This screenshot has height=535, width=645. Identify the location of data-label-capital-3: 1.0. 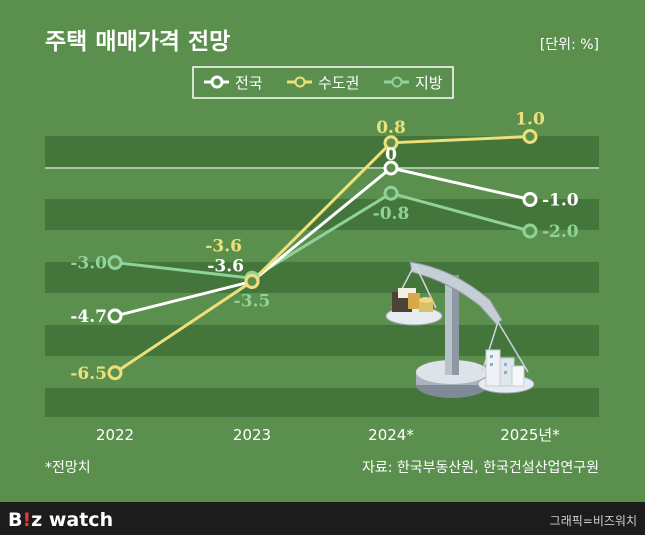
(530, 120).